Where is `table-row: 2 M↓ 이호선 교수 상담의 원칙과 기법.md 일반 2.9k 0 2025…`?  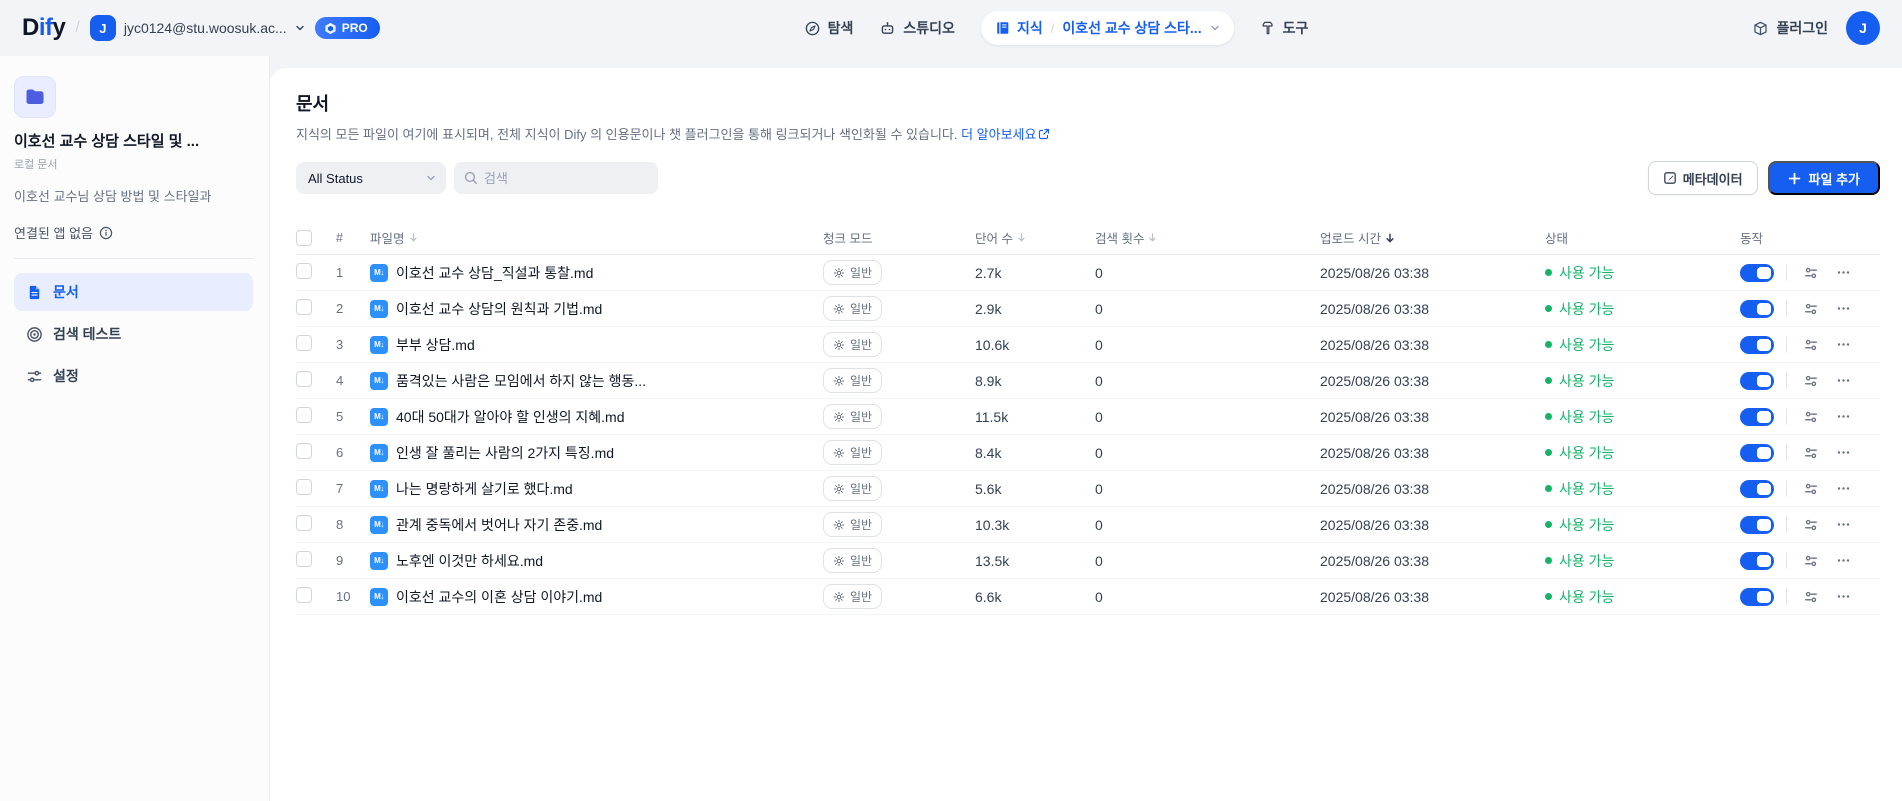
table-row: 2 M↓ 이호선 교수 상담의 원칙과 기법.md 일반 2.9k 0 2025… is located at coordinates (1088, 309).